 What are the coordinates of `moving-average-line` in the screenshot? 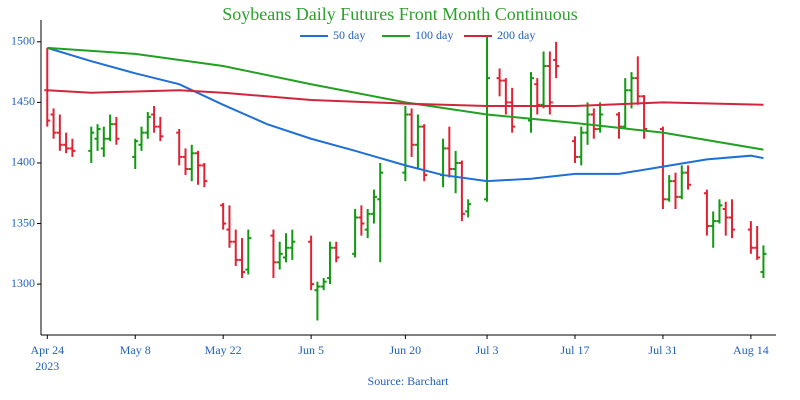 It's located at (405, 98).